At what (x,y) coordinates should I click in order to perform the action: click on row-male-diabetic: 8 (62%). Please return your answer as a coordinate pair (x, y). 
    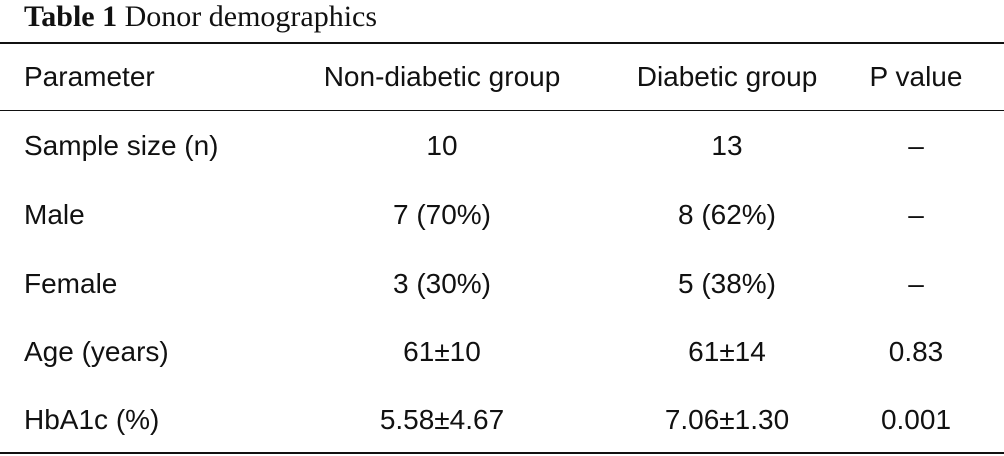
    Looking at the image, I should click on (727, 214).